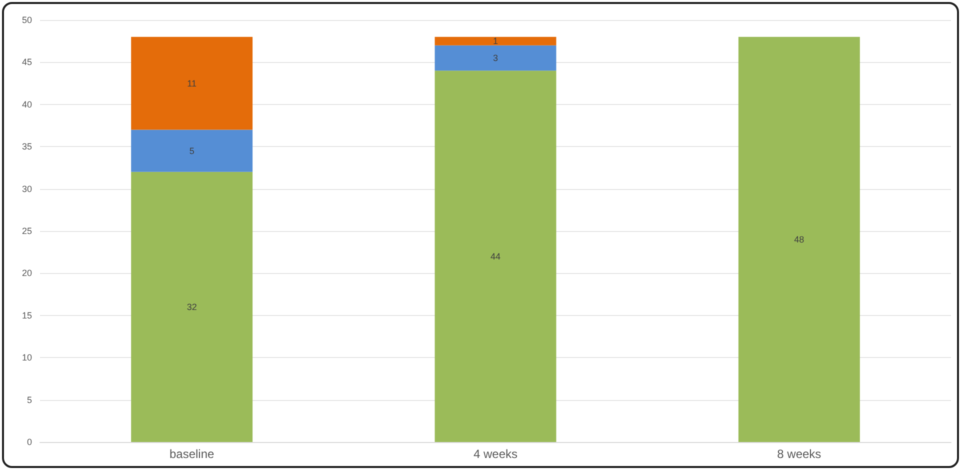  Describe the element at coordinates (27, 62) in the screenshot. I see `y-tick-label: 45` at that location.